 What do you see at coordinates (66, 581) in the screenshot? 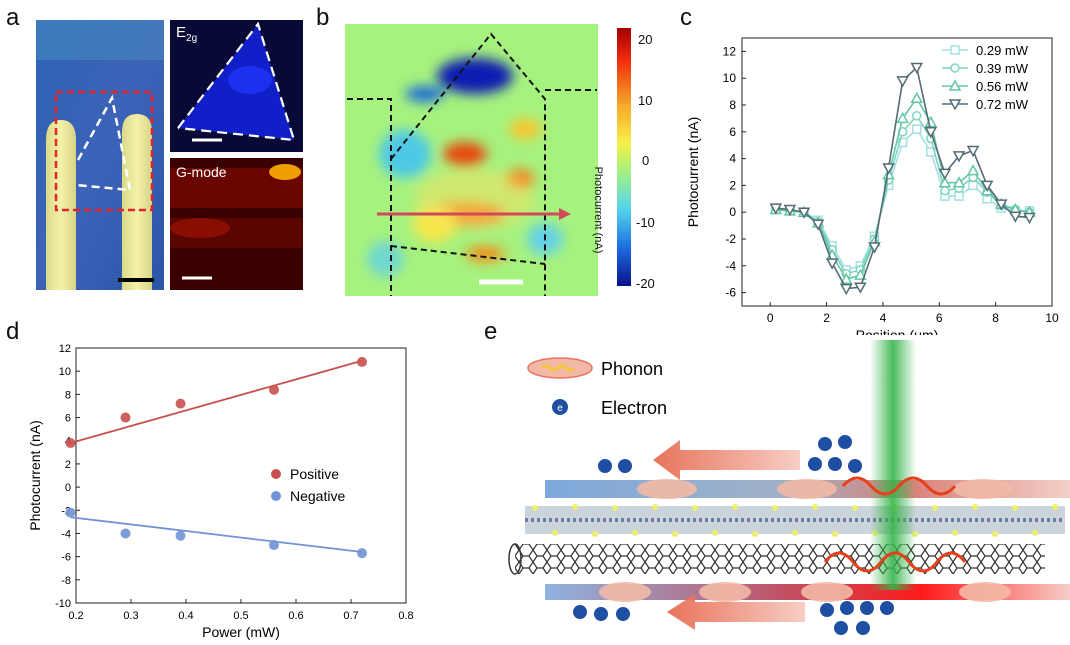
I see `chart-d-ytick-label: -8` at bounding box center [66, 581].